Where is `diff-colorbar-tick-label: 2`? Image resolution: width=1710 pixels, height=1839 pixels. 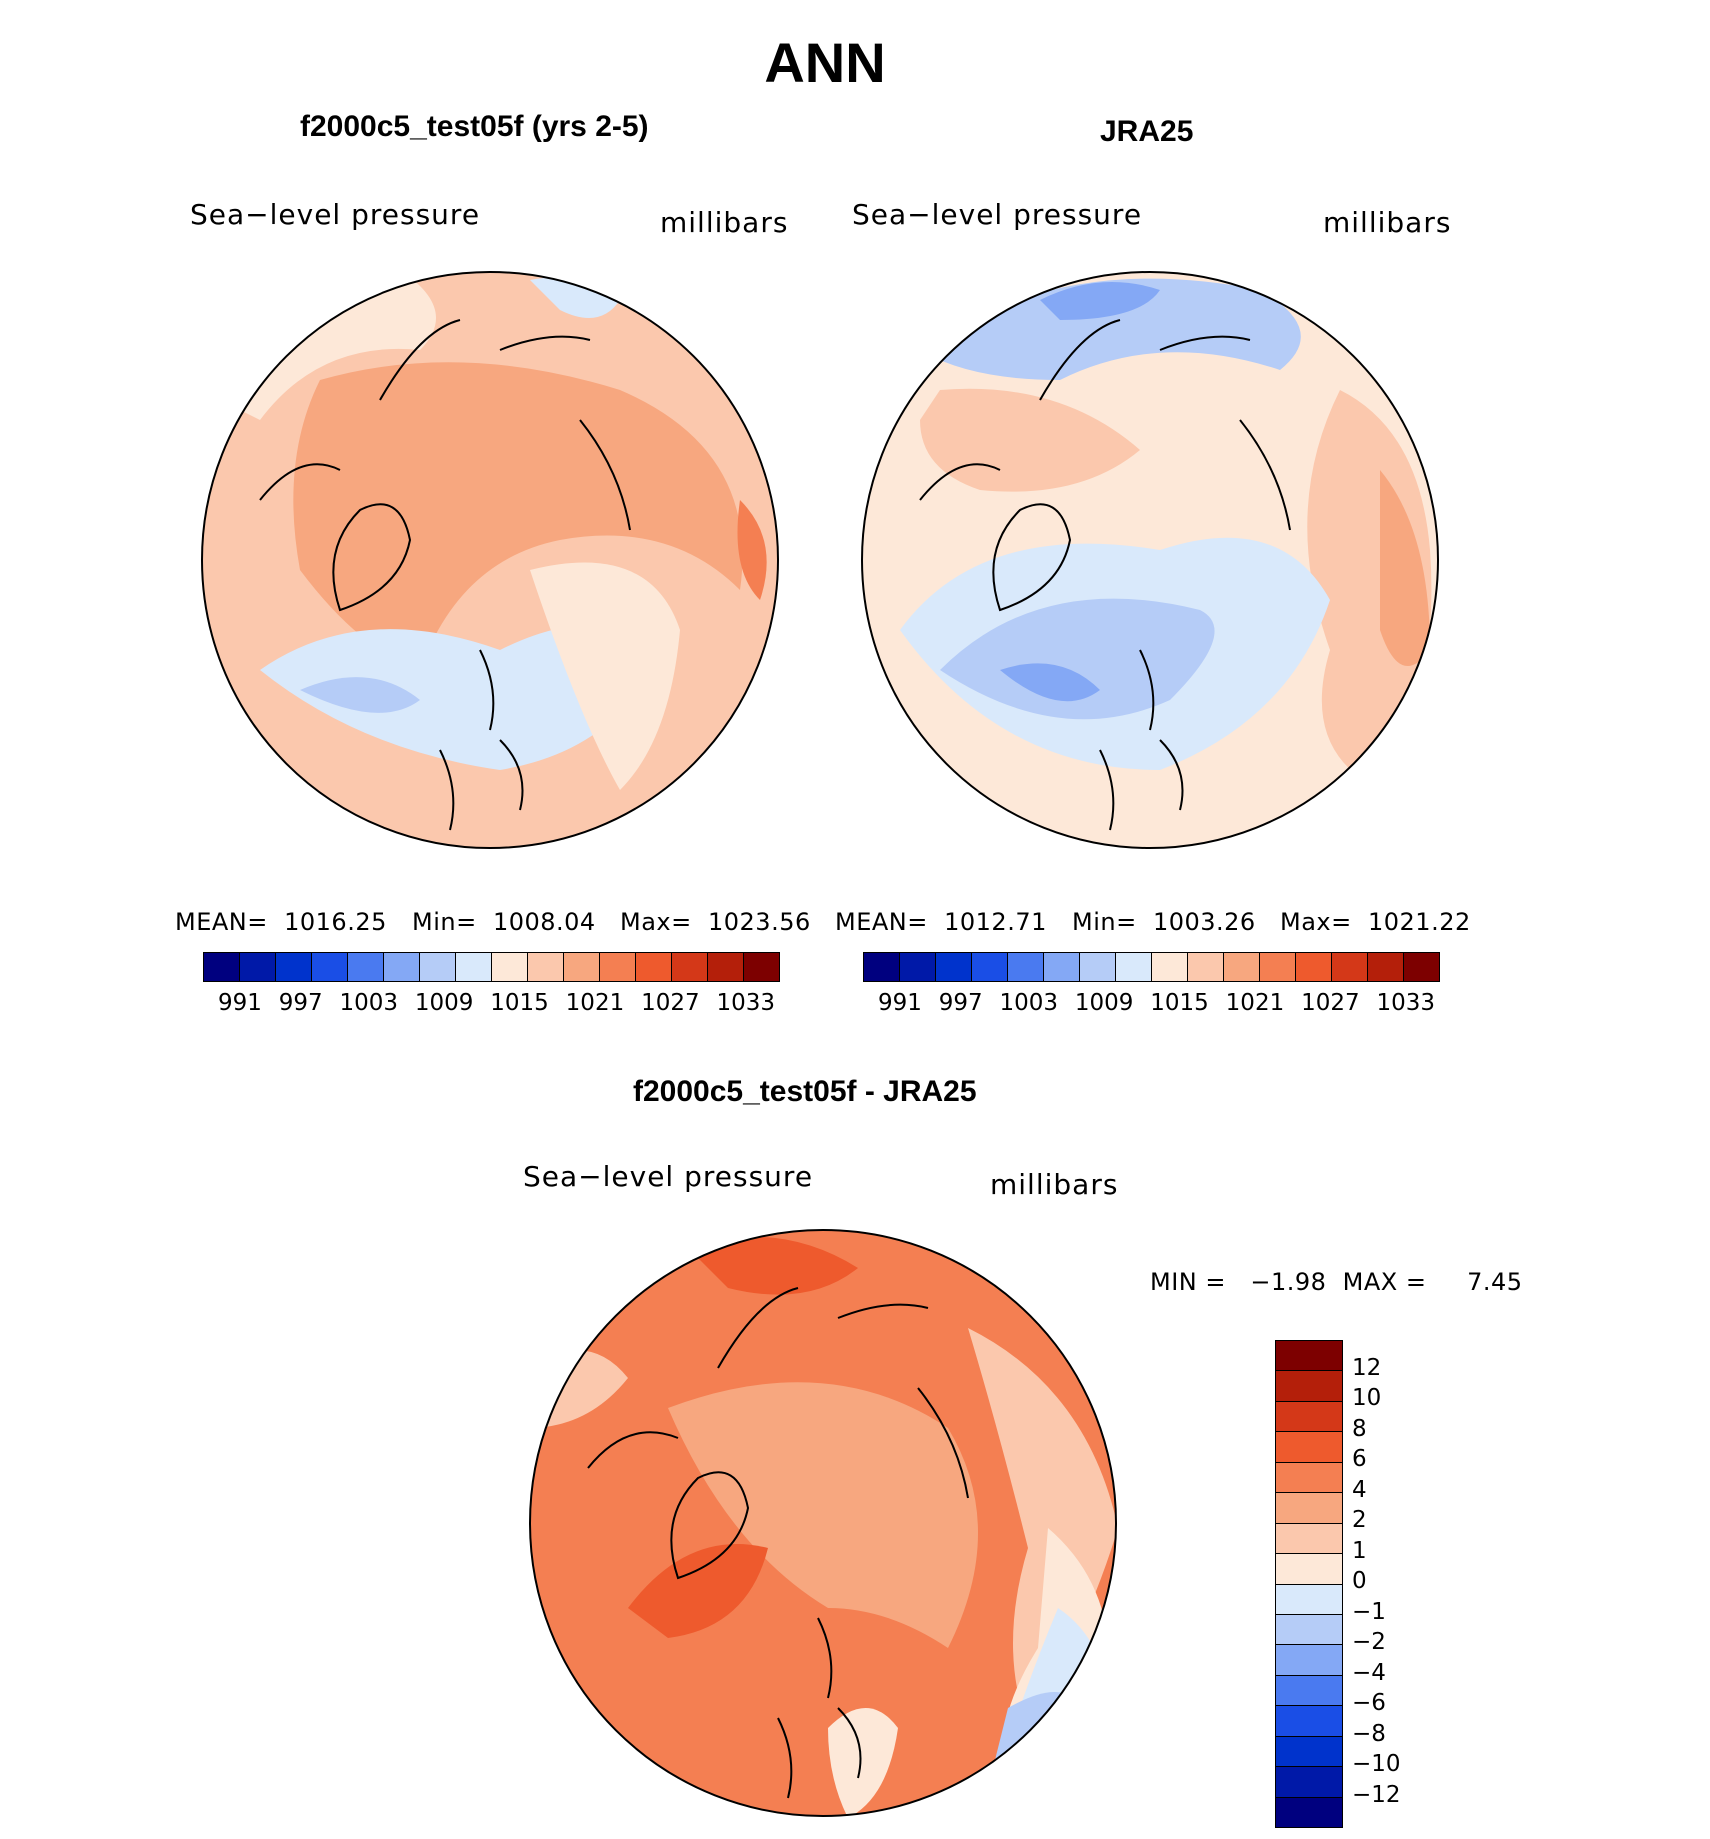 diff-colorbar-tick-label: 2 is located at coordinates (1359, 1520).